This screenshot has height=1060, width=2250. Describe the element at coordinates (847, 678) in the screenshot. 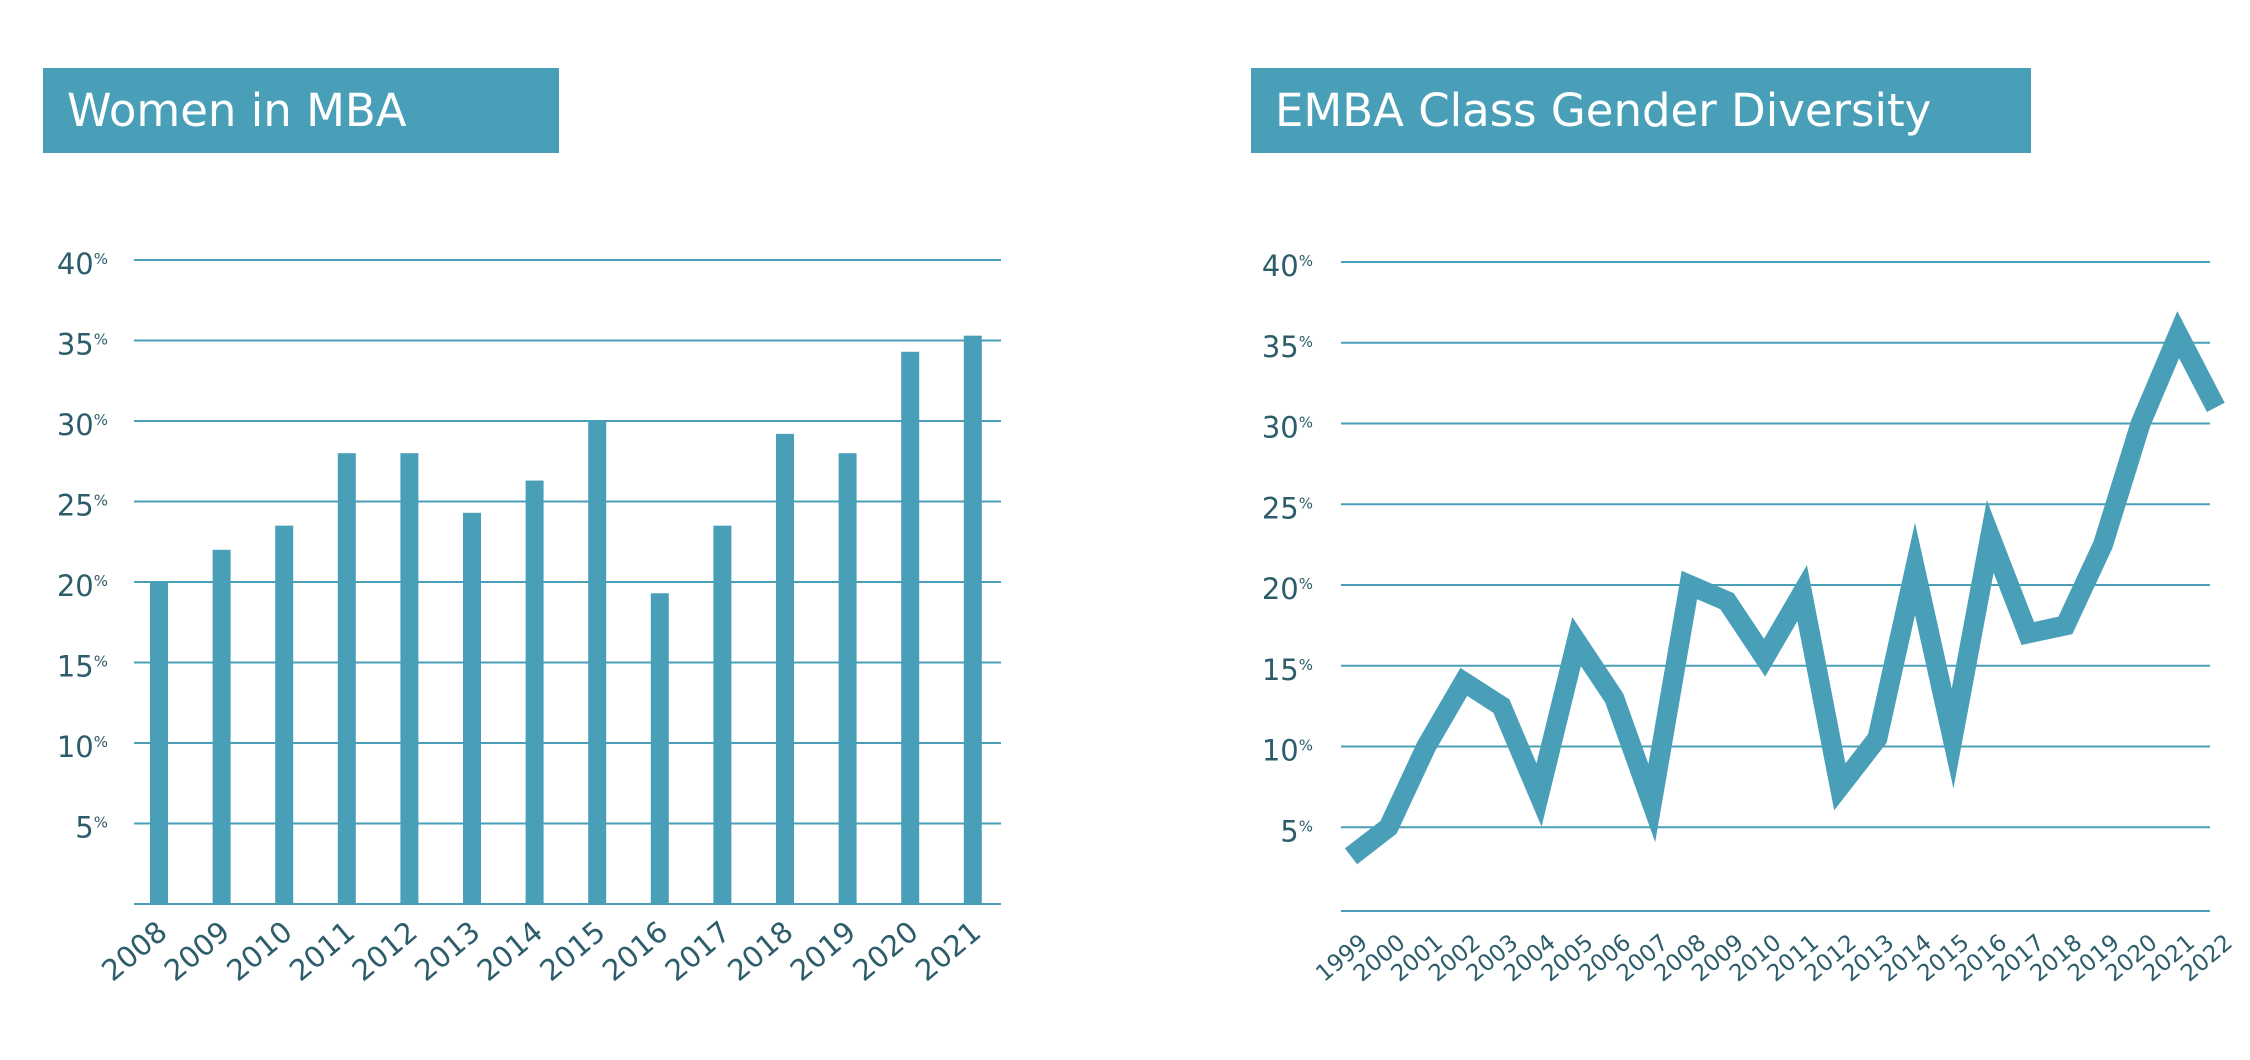

I see `bar-2019` at that location.